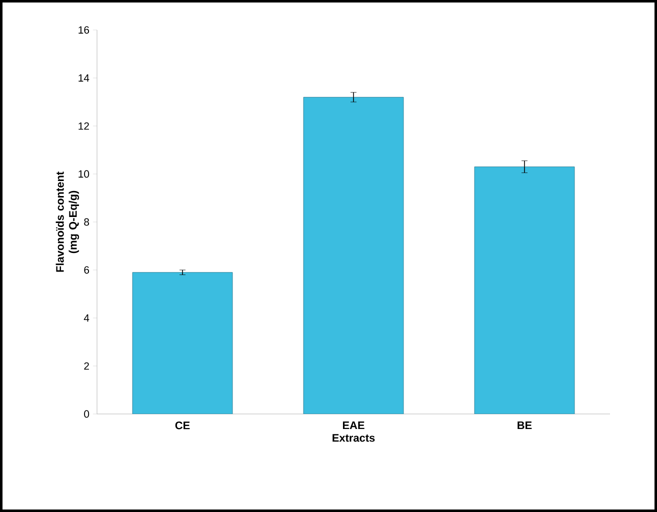  What do you see at coordinates (182, 426) in the screenshot?
I see `x-tick-label: CE` at bounding box center [182, 426].